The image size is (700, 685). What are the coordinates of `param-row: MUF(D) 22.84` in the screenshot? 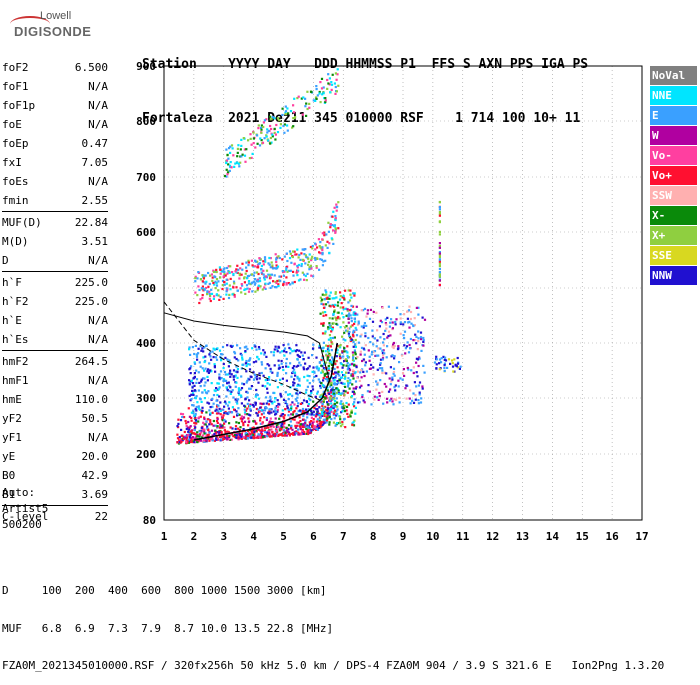 It's located at (55, 222).